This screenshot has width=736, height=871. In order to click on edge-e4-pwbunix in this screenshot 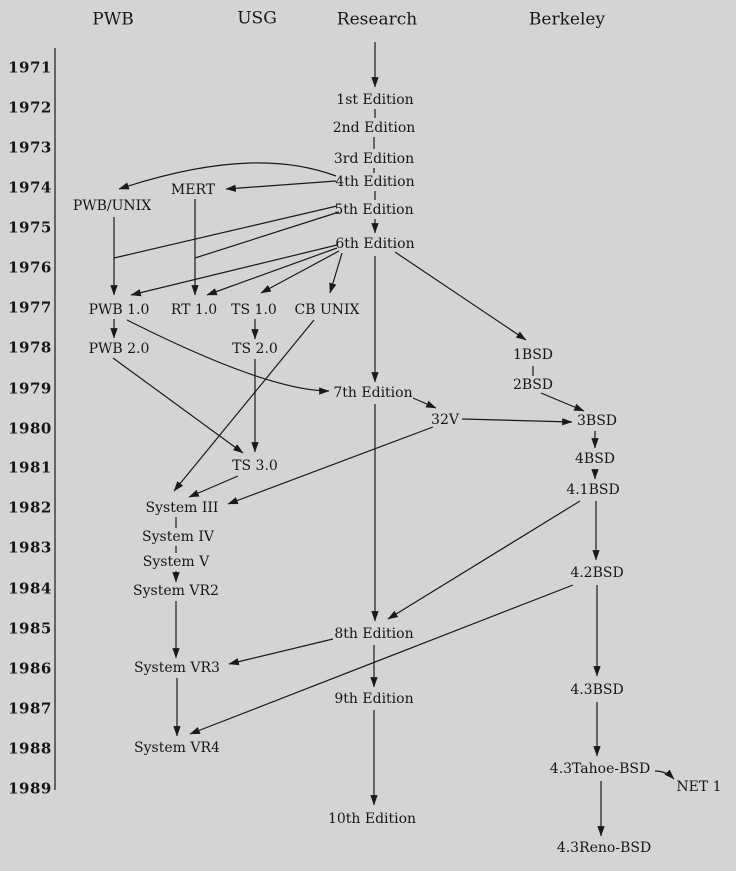, I will do `click(227, 176)`.